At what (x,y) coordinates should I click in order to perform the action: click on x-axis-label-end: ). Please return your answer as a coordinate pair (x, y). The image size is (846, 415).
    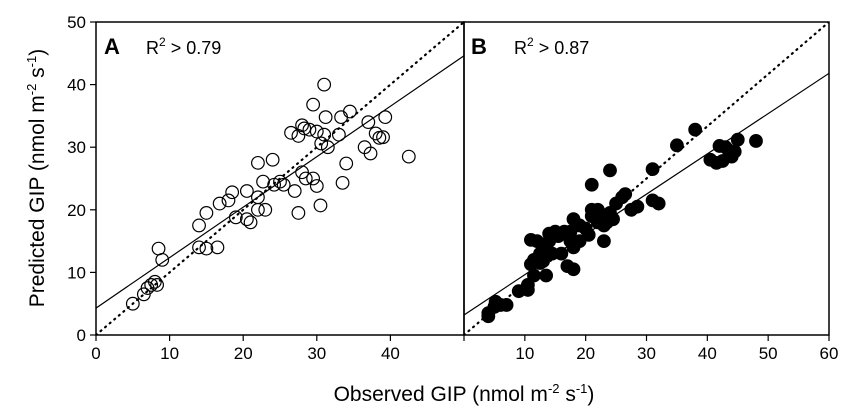
    Looking at the image, I should click on (590, 394).